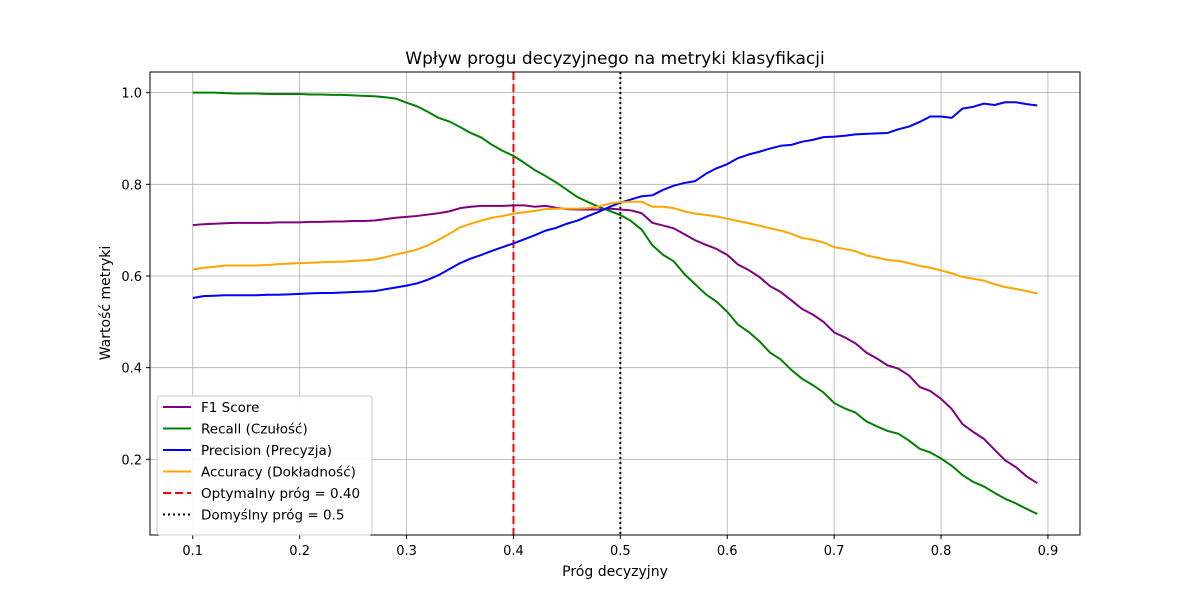  Describe the element at coordinates (131, 185) in the screenshot. I see `y-tick-label: 0.8` at that location.